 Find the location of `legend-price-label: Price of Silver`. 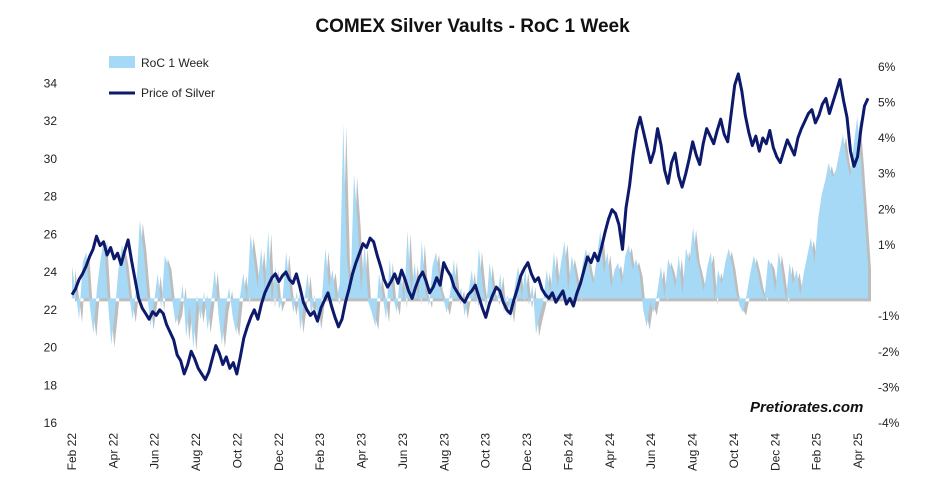

legend-price-label: Price of Silver is located at coordinates (178, 93).